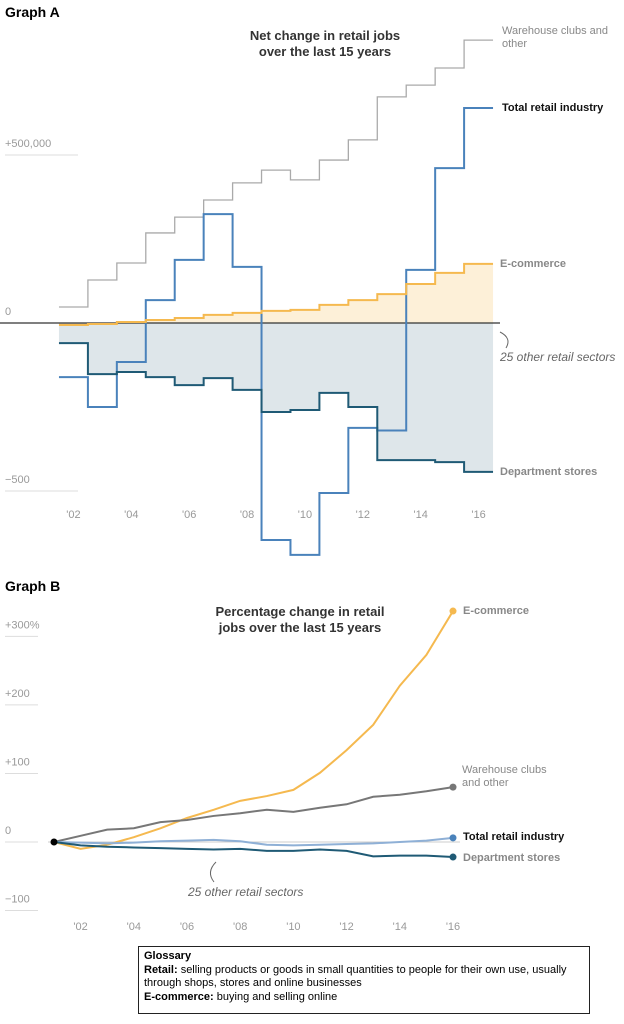 The height and width of the screenshot is (1024, 624). I want to click on glossary-term: E-commerce:, so click(179, 996).